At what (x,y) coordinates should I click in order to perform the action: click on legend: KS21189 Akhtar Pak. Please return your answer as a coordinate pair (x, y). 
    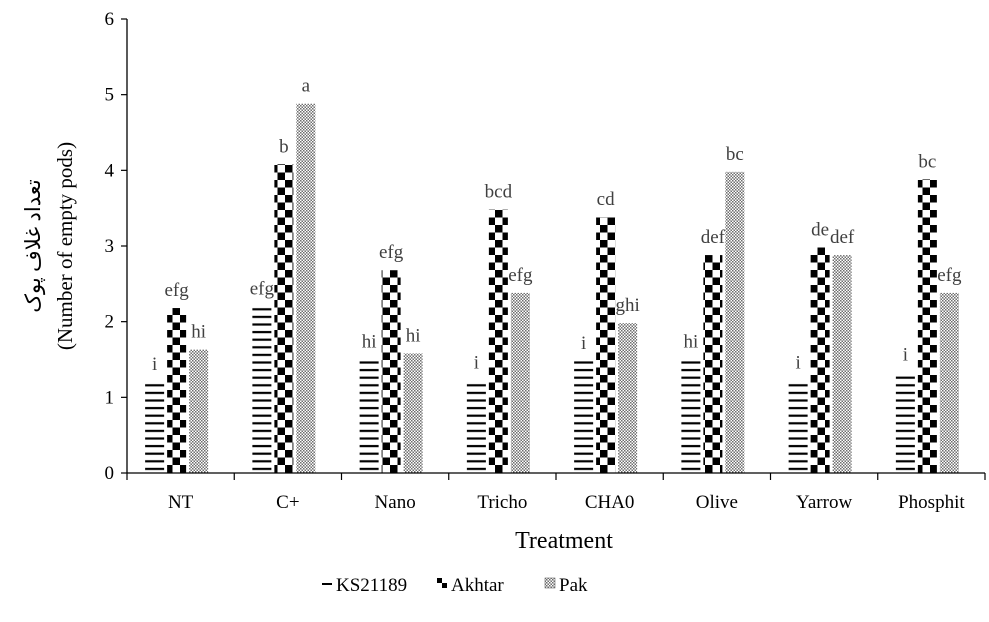
    Looking at the image, I should click on (455, 585).